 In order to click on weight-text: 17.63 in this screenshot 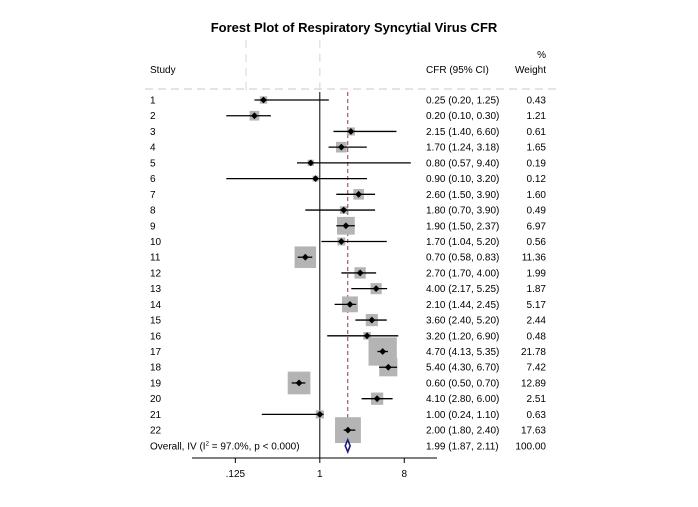, I will do `click(533, 431)`.